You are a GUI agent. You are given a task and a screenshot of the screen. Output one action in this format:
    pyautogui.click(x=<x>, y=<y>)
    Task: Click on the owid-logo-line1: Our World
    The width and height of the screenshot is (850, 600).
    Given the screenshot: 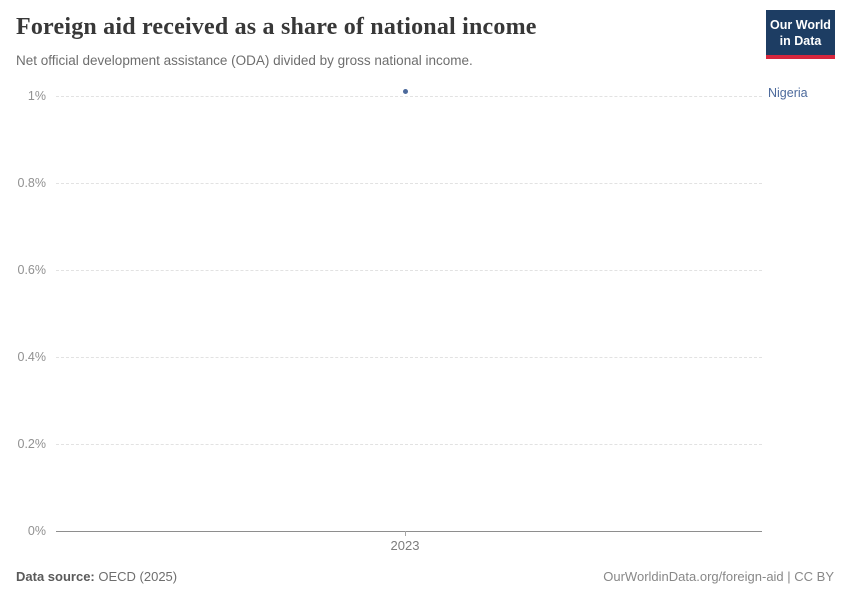 What is the action you would take?
    pyautogui.click(x=800, y=25)
    